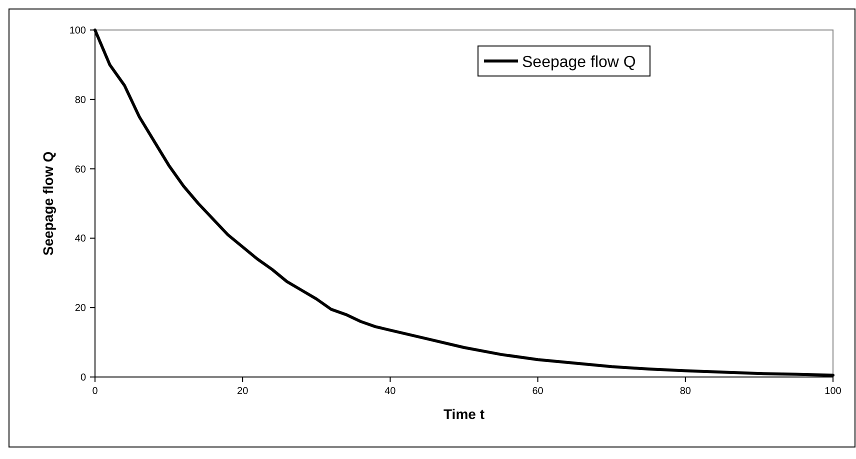 Image resolution: width=856 pixels, height=459 pixels. Describe the element at coordinates (579, 62) in the screenshot. I see `legend-label: Seepage flow Q` at that location.